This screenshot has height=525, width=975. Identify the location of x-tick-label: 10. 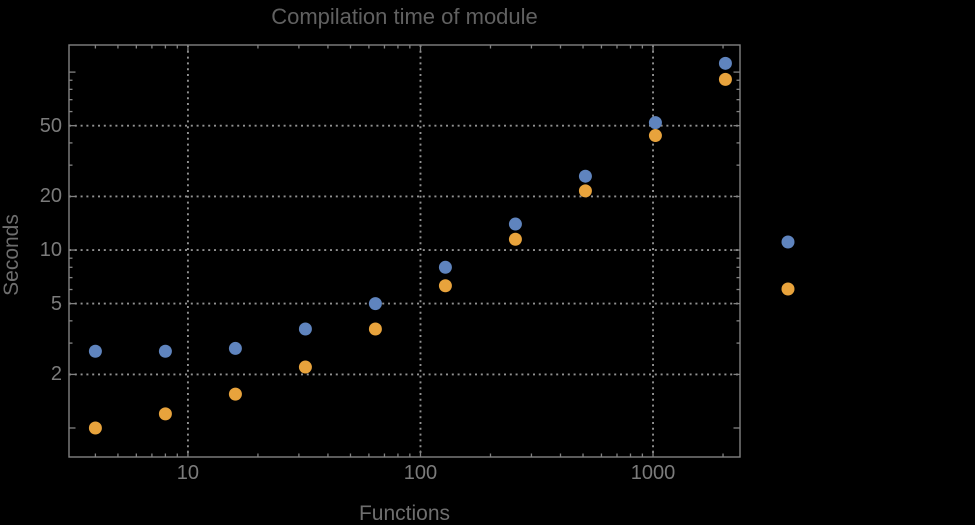
(188, 473).